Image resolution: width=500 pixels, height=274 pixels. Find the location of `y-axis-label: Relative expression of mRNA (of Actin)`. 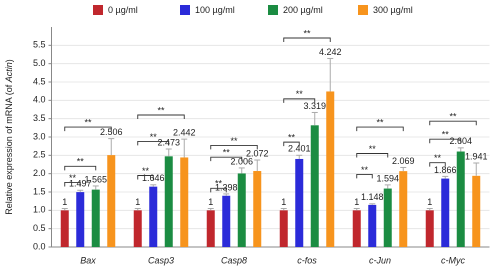

y-axis-label: Relative expression of mRNA (of Actin) is located at coordinates (9, 137).